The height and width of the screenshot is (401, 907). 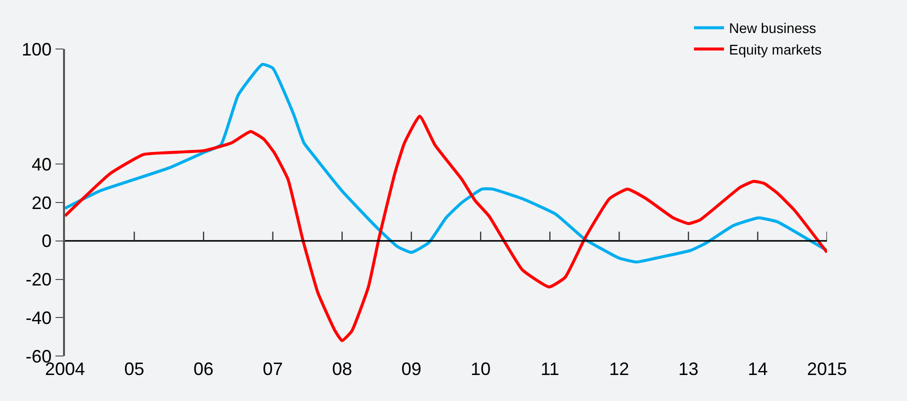 What do you see at coordinates (775, 49) in the screenshot?
I see `legend-label: Equity markets` at bounding box center [775, 49].